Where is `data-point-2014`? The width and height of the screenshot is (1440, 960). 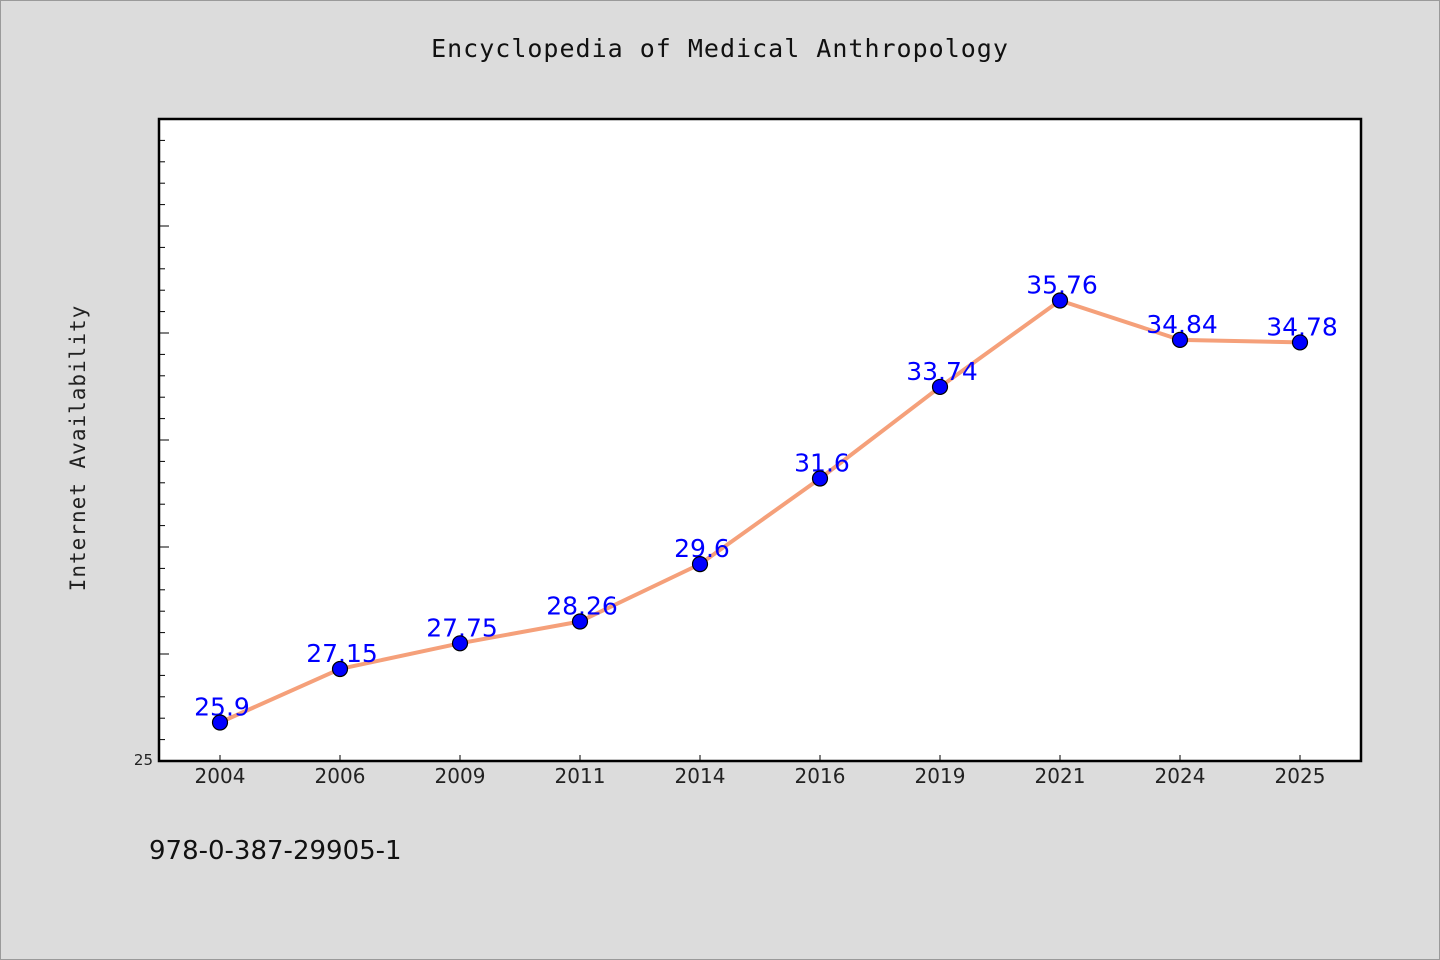
data-point-2014 is located at coordinates (700, 564).